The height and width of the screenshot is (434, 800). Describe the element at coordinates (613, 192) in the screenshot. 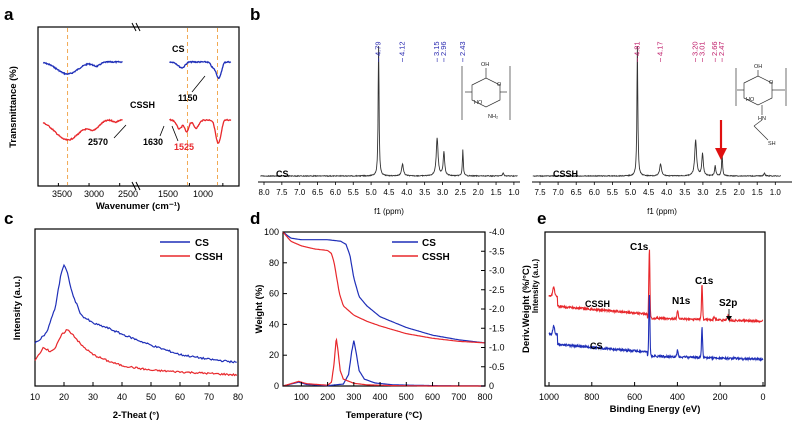

I see `panel-b-right-tick-label-4: 5.5` at that location.